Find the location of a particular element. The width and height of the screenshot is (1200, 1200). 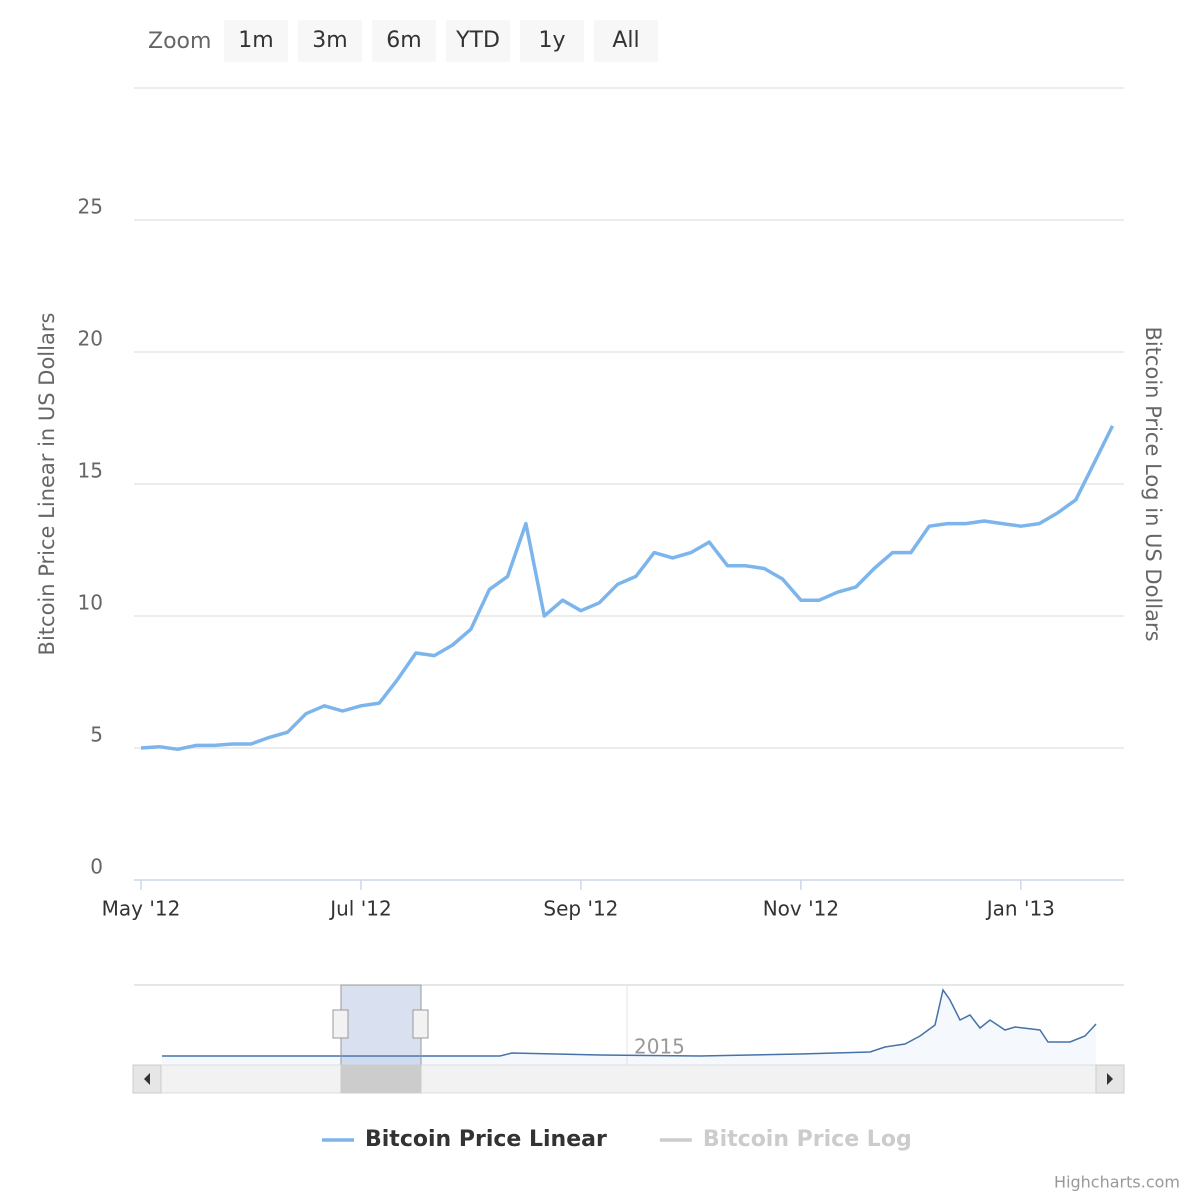

y-tick-label: 20 is located at coordinates (90, 339).